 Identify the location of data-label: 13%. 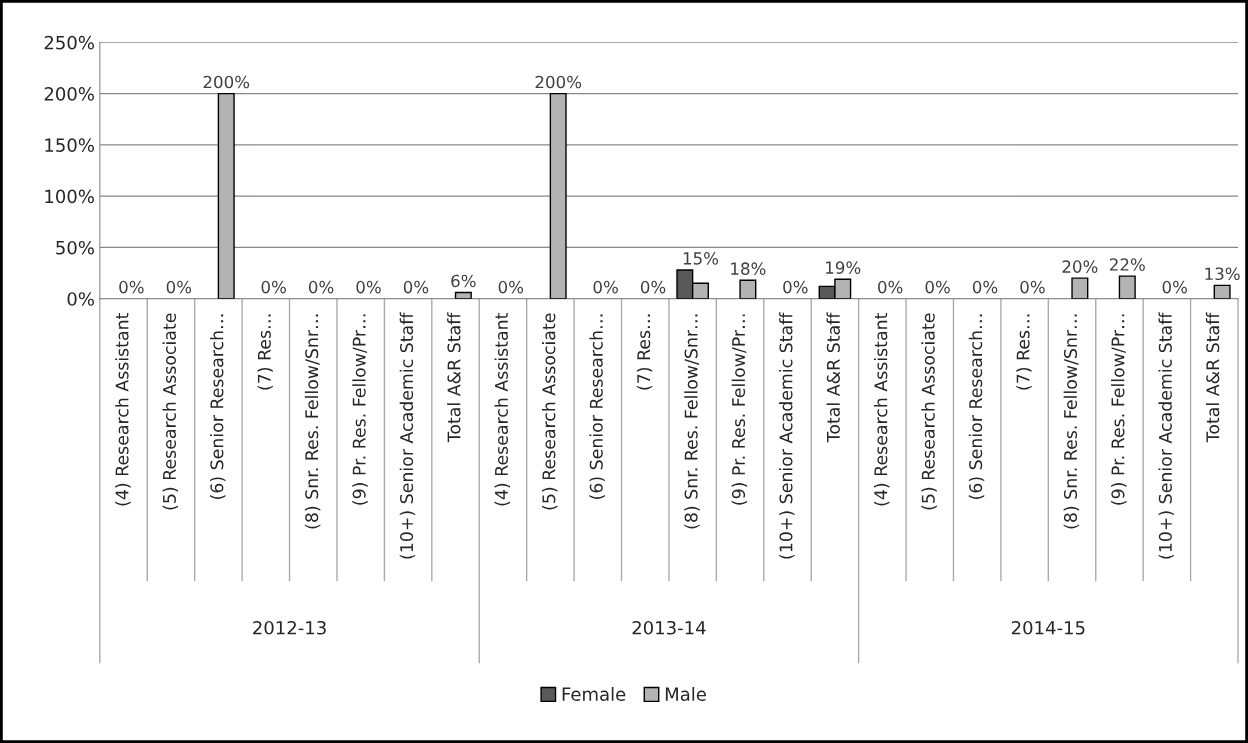
(1222, 274).